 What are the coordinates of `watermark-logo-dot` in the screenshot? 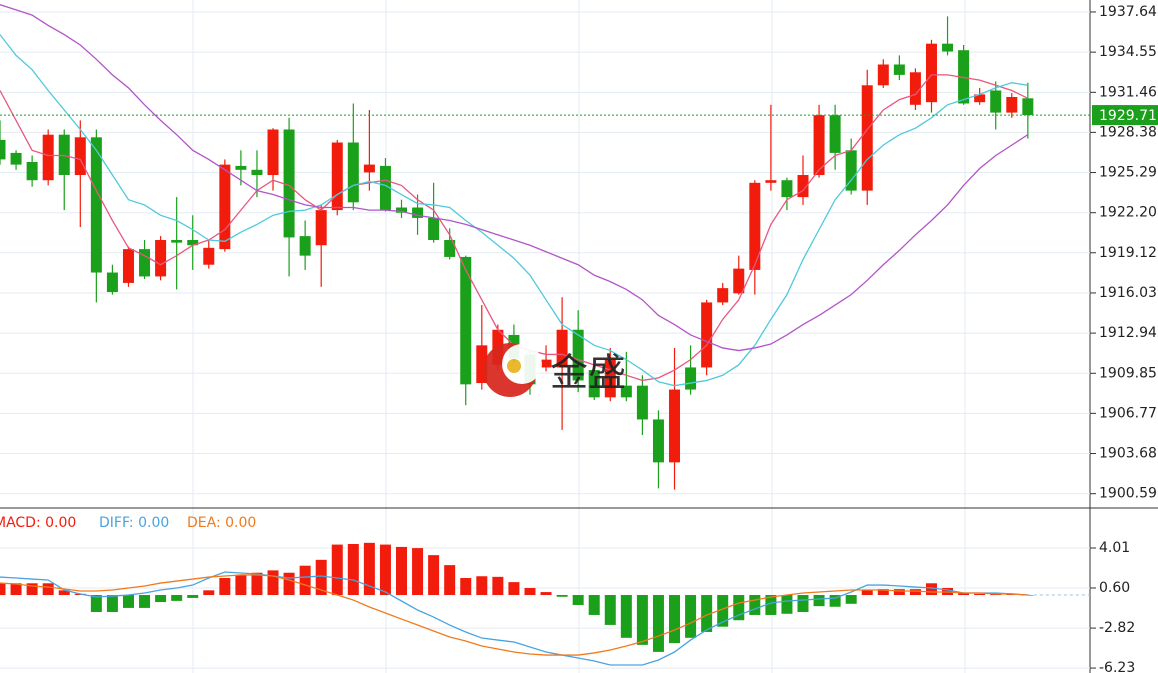 It's located at (514, 366).